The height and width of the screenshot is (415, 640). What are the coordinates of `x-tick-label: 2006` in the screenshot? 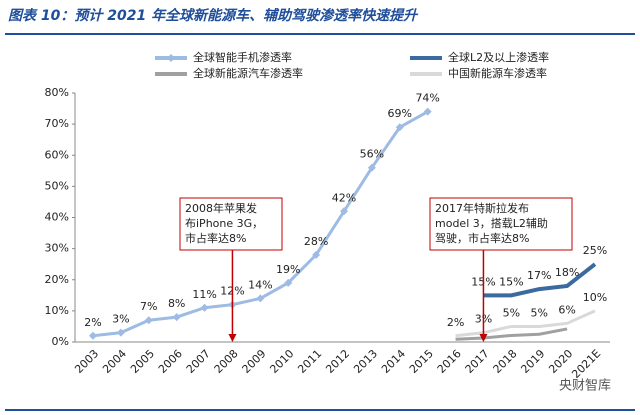 It's located at (170, 361).